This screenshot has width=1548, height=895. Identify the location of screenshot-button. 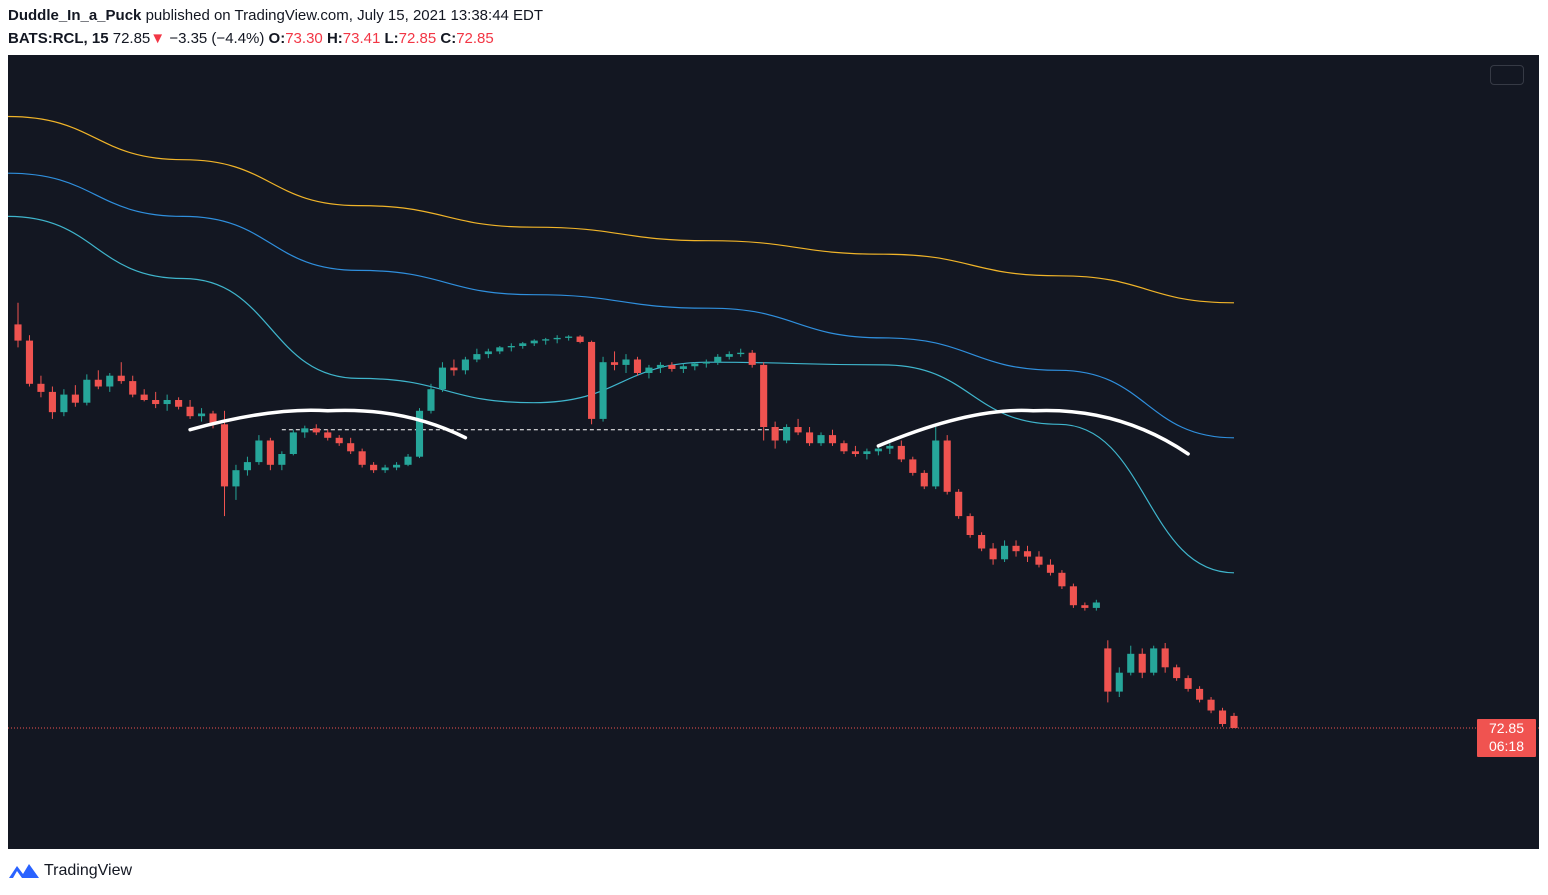
(1507, 75).